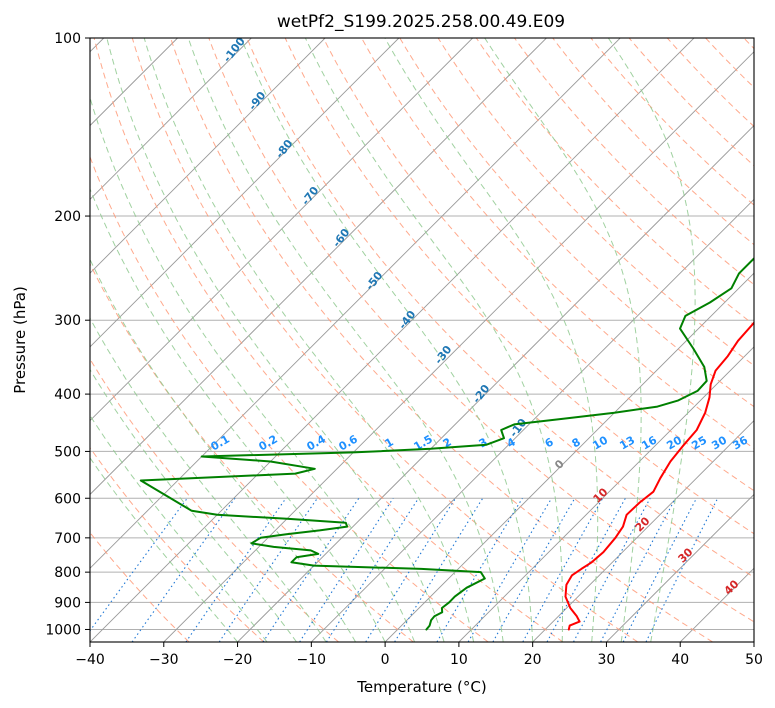 Image resolution: width=775 pixels, height=708 pixels. What do you see at coordinates (67, 217) in the screenshot?
I see `y-tick-label: 200` at bounding box center [67, 217].